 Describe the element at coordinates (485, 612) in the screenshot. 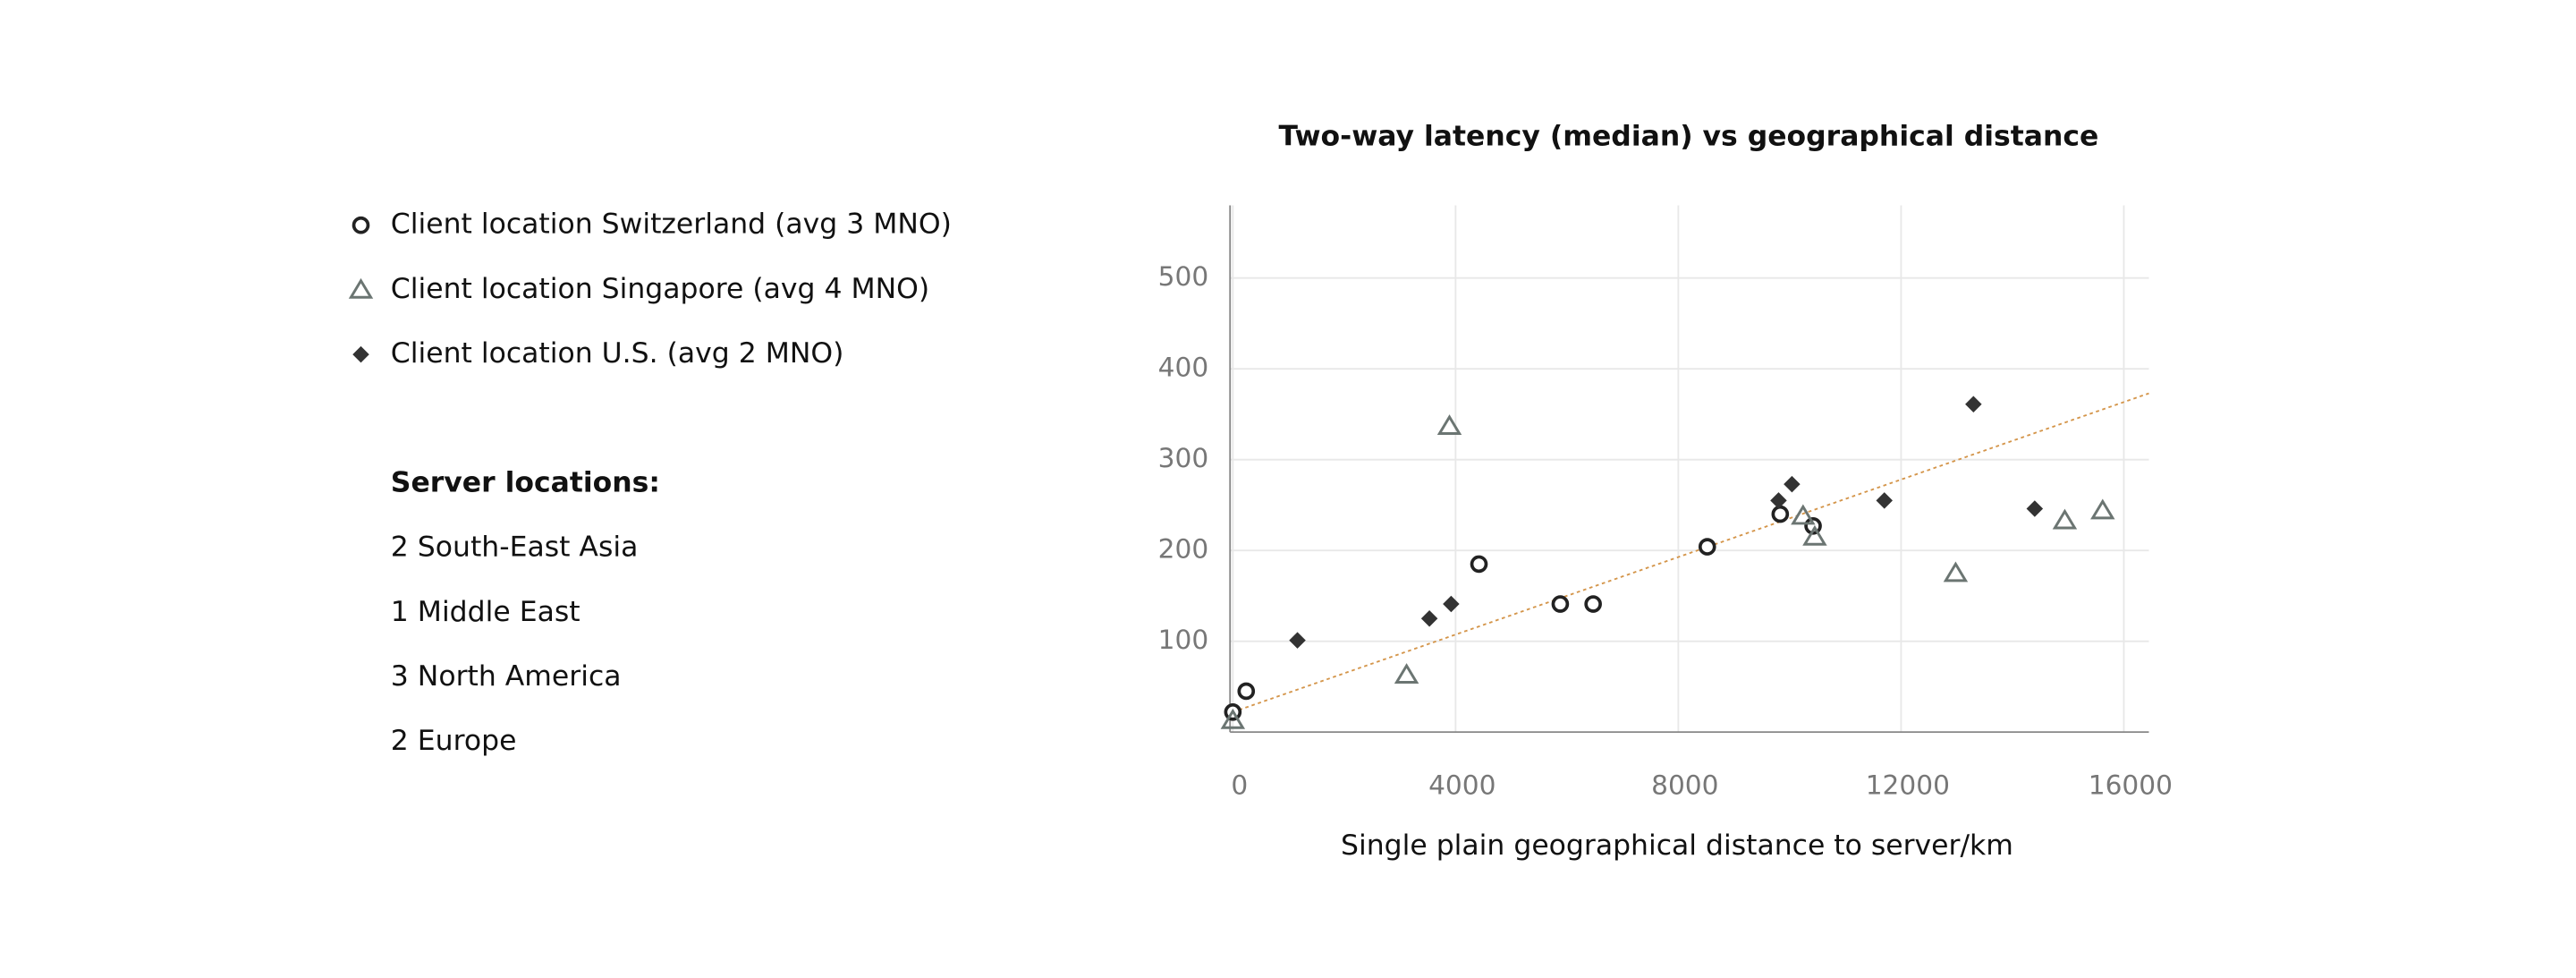

I see `server-item: 1 Middle East` at that location.